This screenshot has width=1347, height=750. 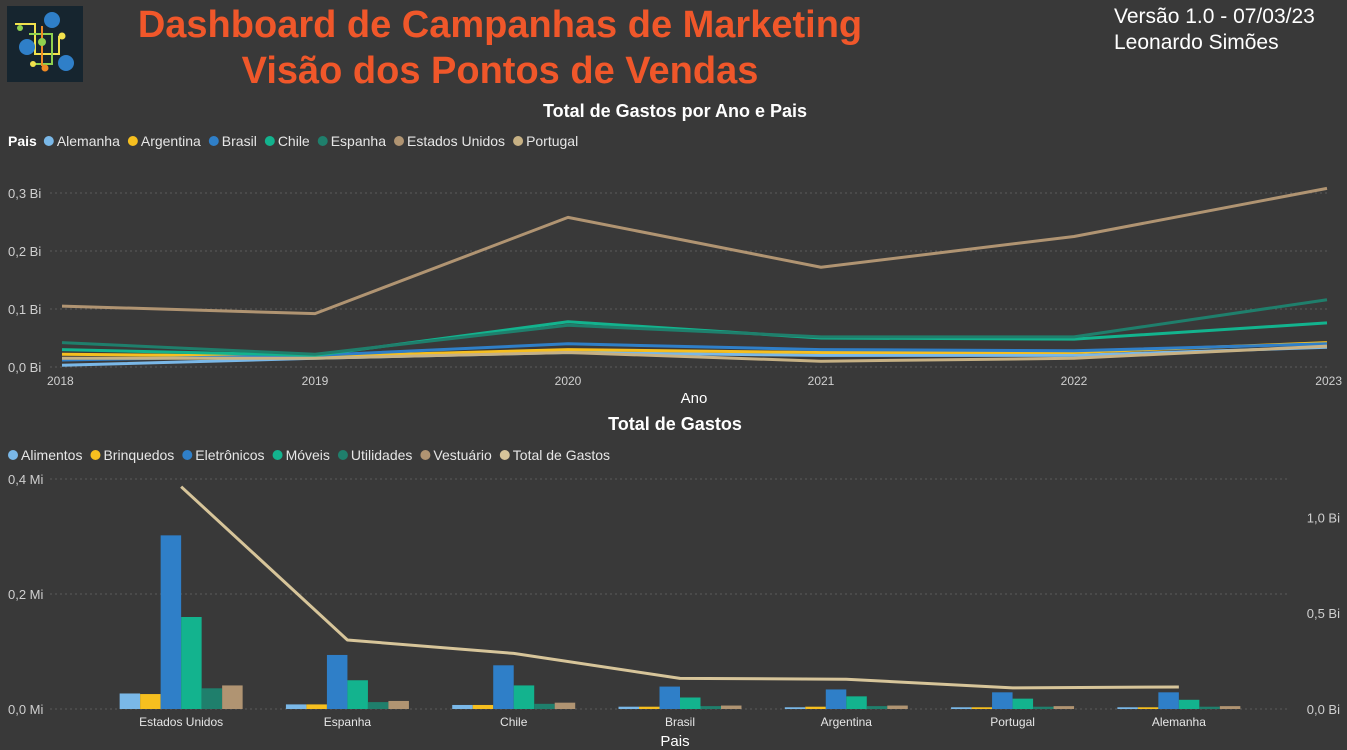 I want to click on line-chart-legend-label: Espanha, so click(x=358, y=141).